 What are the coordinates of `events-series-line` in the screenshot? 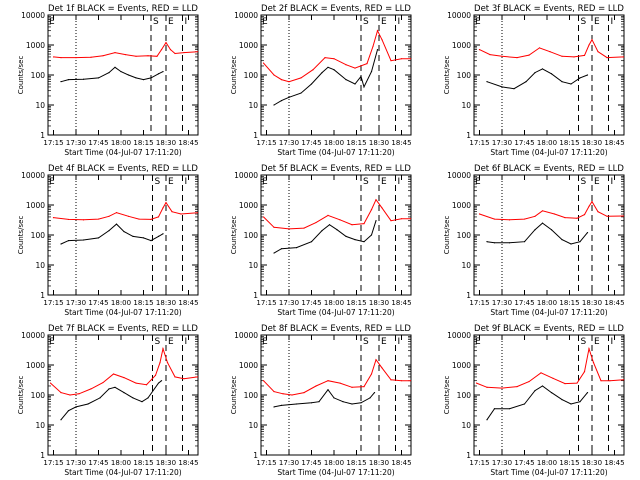 It's located at (325, 237).